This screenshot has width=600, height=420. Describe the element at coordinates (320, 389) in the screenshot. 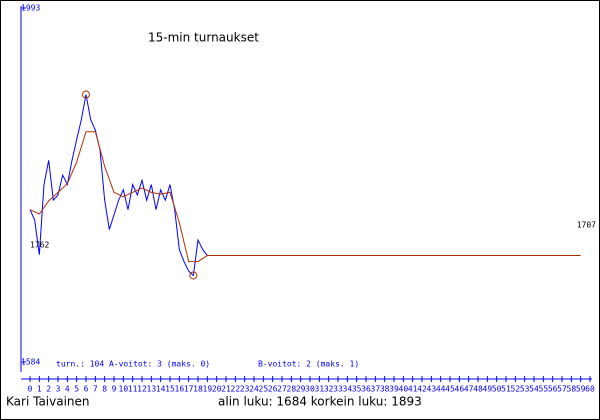

I see `x-tick-label: 31` at that location.